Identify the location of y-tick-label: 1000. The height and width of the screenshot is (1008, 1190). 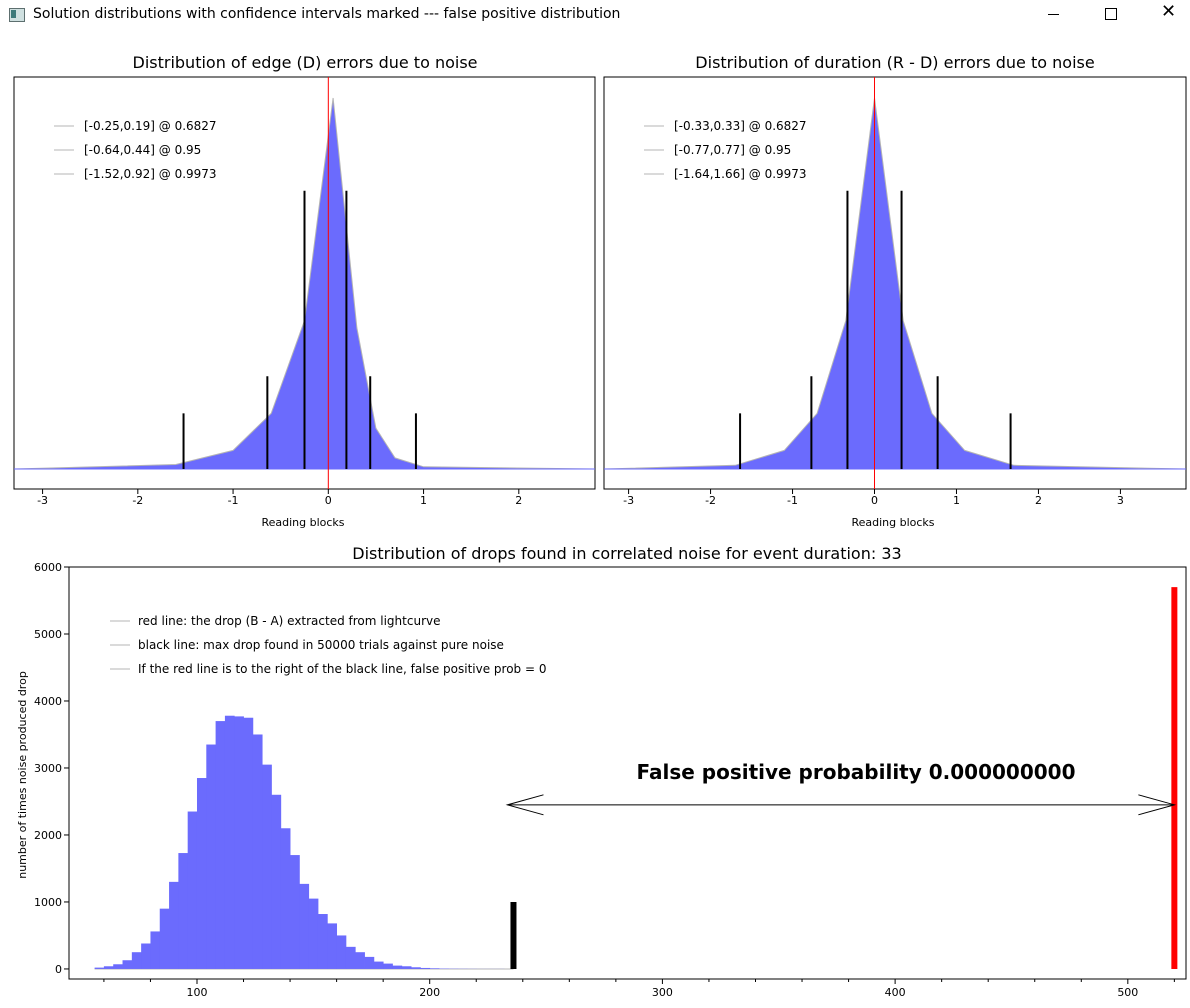
(48, 902).